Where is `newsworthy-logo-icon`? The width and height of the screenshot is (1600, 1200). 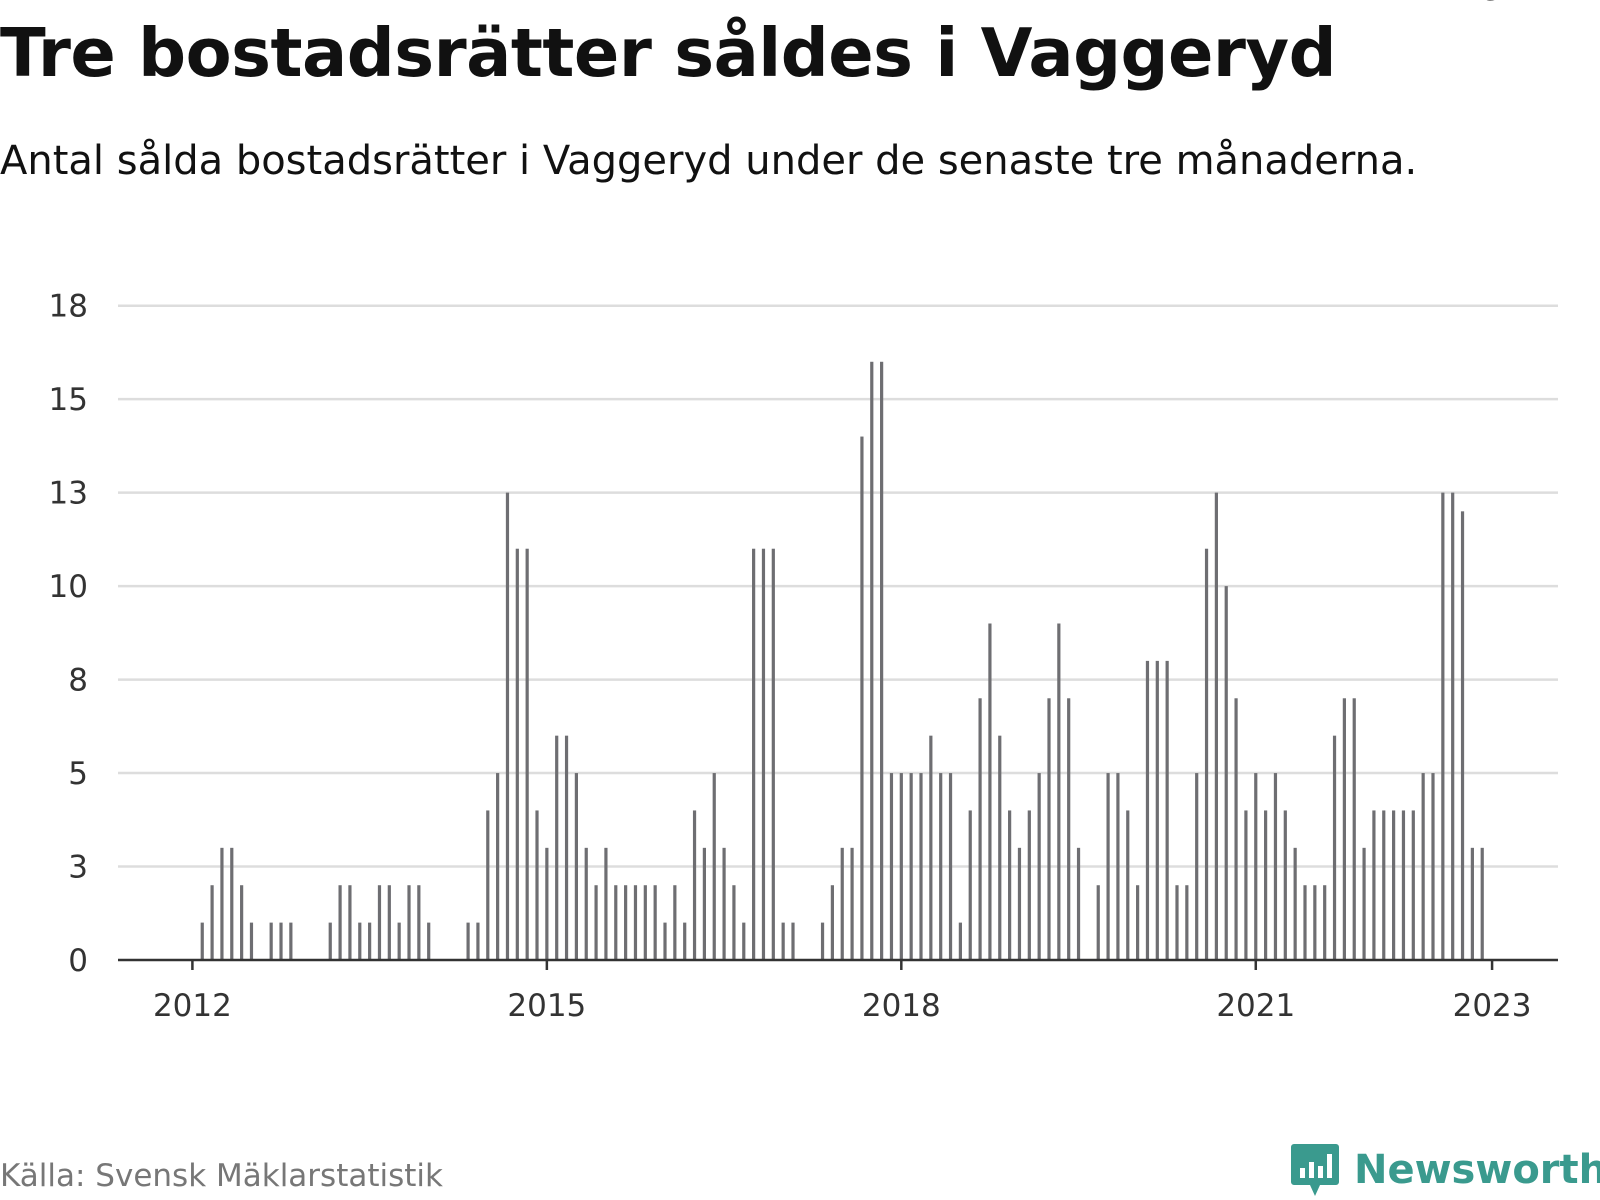
newsworthy-logo-icon is located at coordinates (1315, 1170).